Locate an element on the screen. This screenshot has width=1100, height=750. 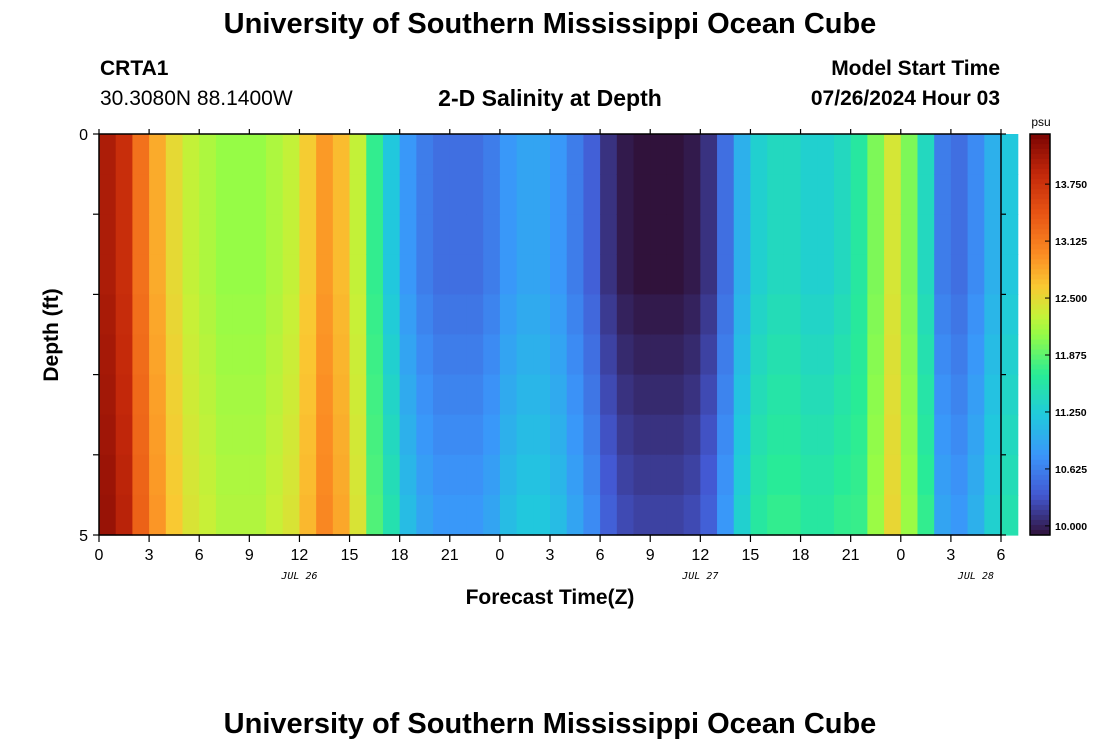
colorbar-tick-label: 11.875 is located at coordinates (1071, 356).